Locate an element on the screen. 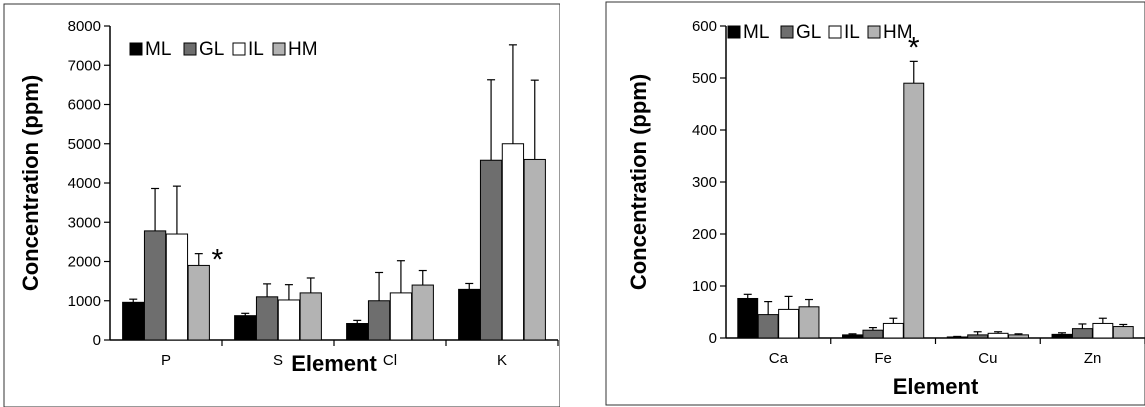 The image size is (1145, 407). bar-ml-k is located at coordinates (469, 314).